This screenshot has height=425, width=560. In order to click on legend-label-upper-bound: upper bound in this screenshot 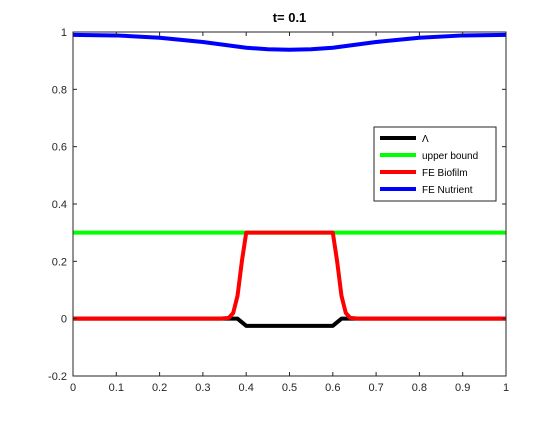, I will do `click(450, 156)`.